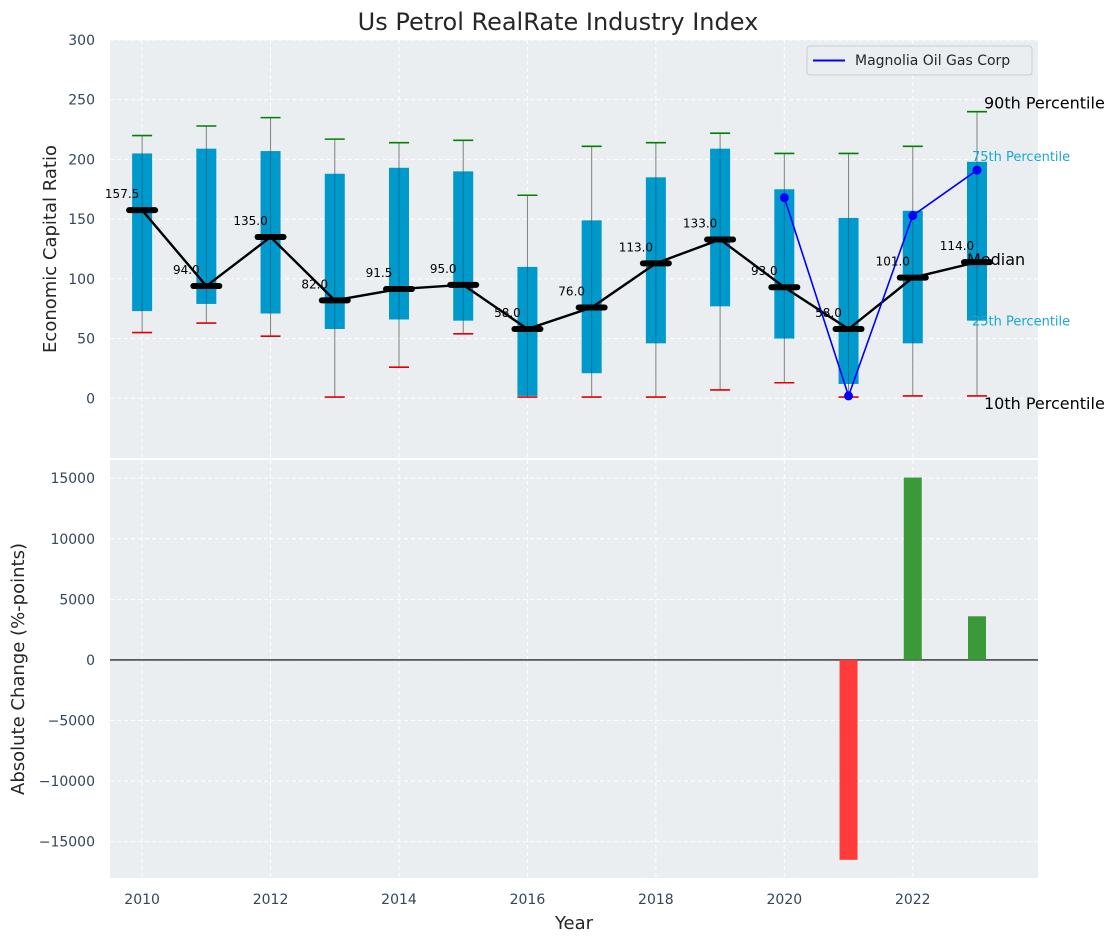  Describe the element at coordinates (571, 292) in the screenshot. I see `median-data-label: 76.0` at that location.